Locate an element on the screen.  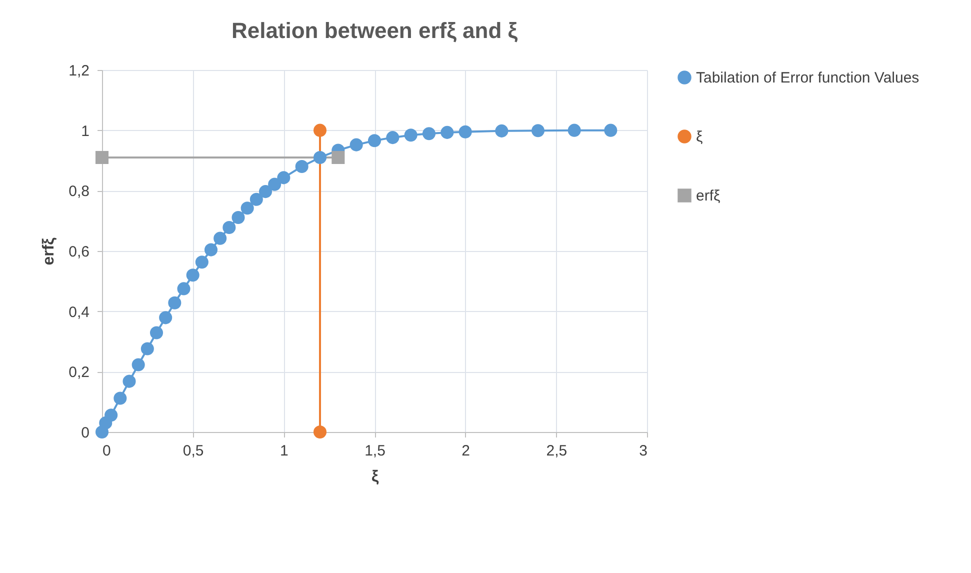
y-tick-label: 1,2 is located at coordinates (79, 71).